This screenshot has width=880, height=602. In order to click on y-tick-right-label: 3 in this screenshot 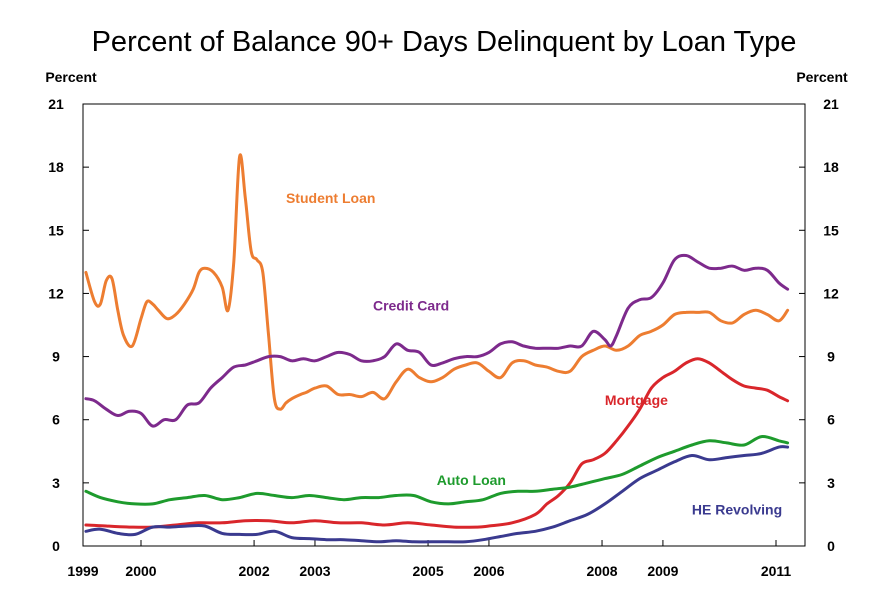, I will do `click(831, 483)`.